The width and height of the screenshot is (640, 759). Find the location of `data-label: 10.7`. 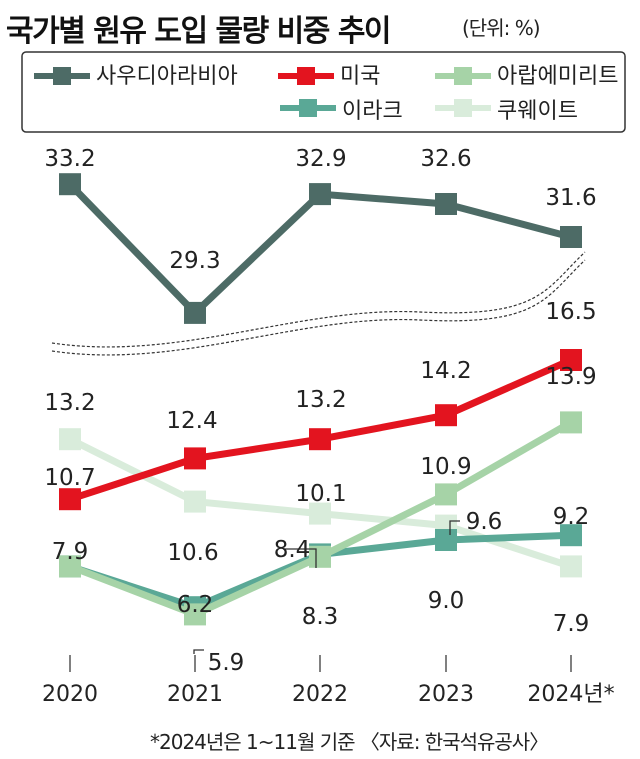

data-label: 10.7 is located at coordinates (69, 478).